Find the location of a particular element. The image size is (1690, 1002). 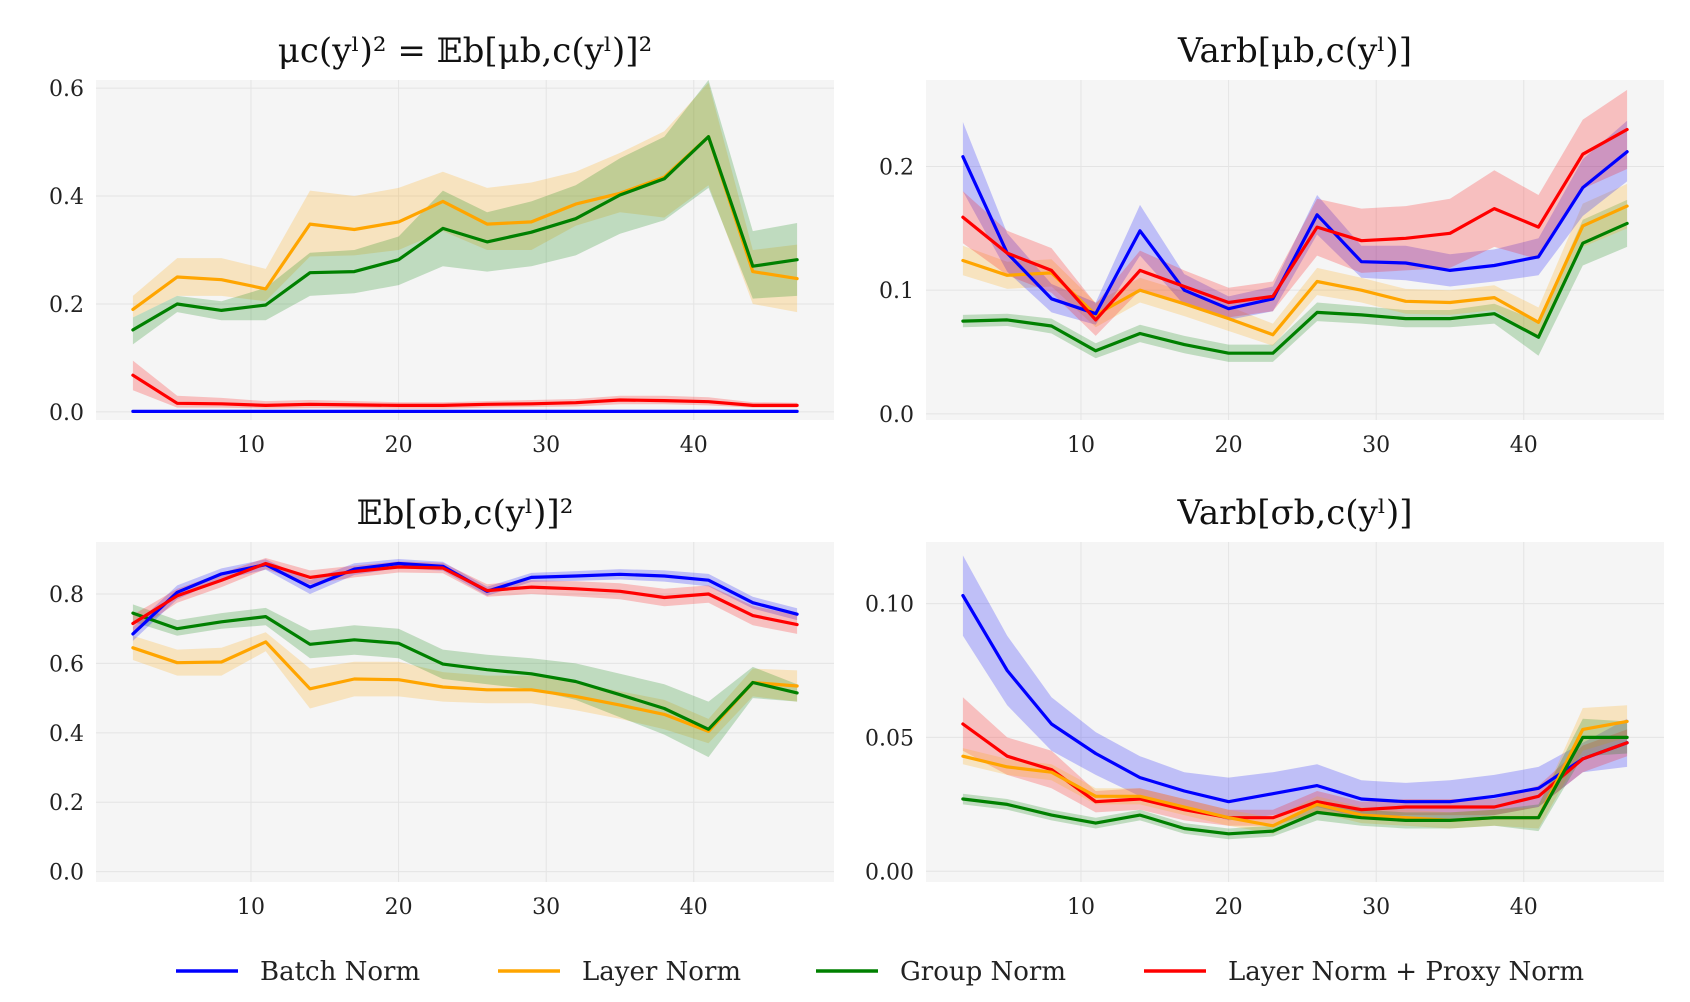

series-line-layer-norm is located at coordinates (465, 687).